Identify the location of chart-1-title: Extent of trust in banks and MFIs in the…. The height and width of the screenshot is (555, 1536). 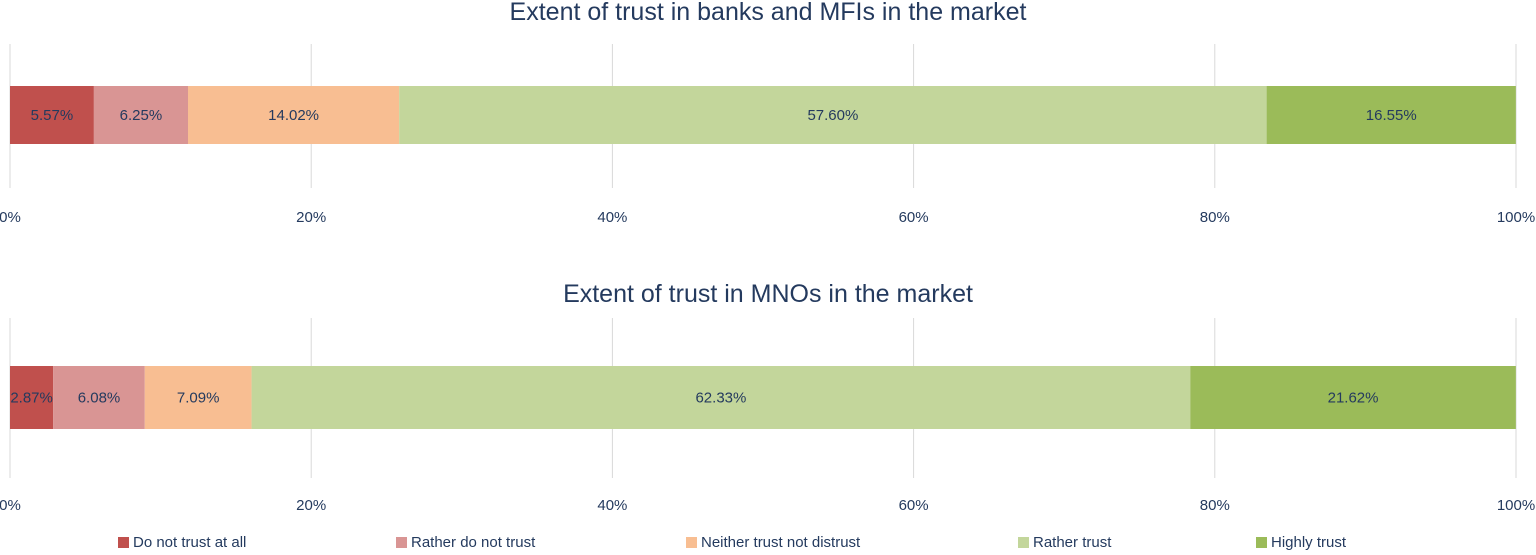
(768, 13).